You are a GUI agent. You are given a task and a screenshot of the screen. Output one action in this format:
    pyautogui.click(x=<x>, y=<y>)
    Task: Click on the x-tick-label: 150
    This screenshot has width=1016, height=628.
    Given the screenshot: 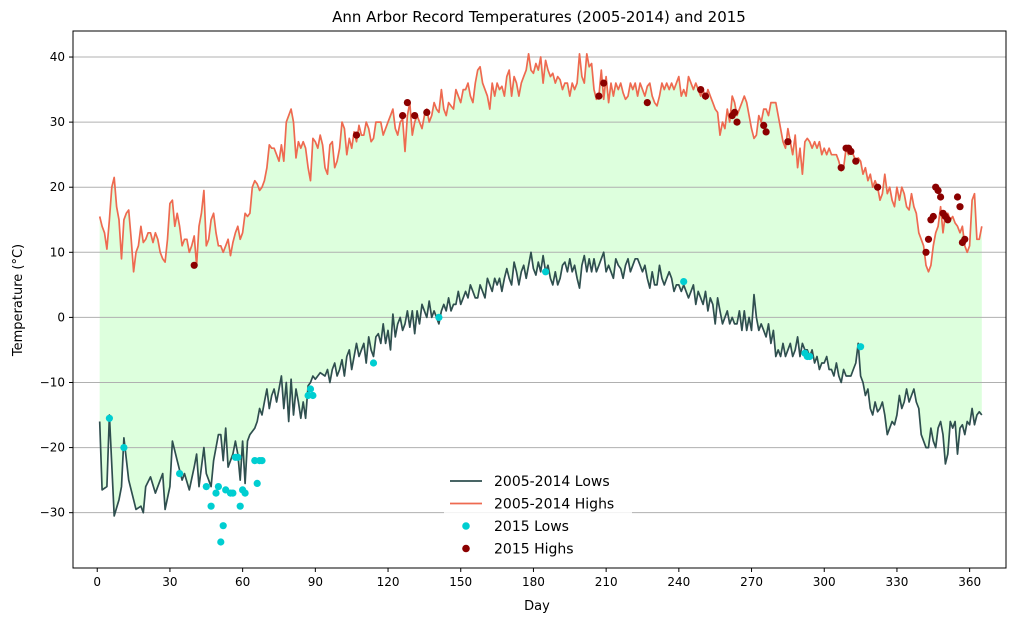 What is the action you would take?
    pyautogui.click(x=460, y=582)
    